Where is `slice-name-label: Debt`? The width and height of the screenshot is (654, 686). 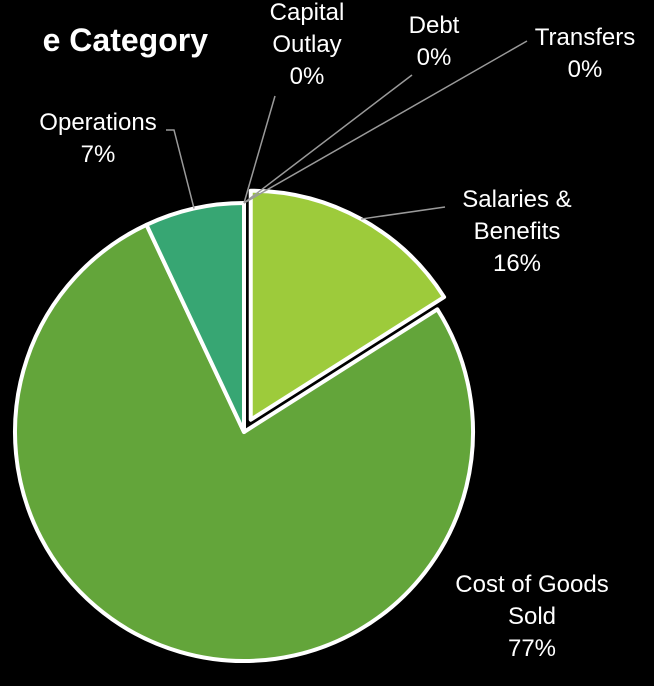
slice-name-label: Debt is located at coordinates (434, 25).